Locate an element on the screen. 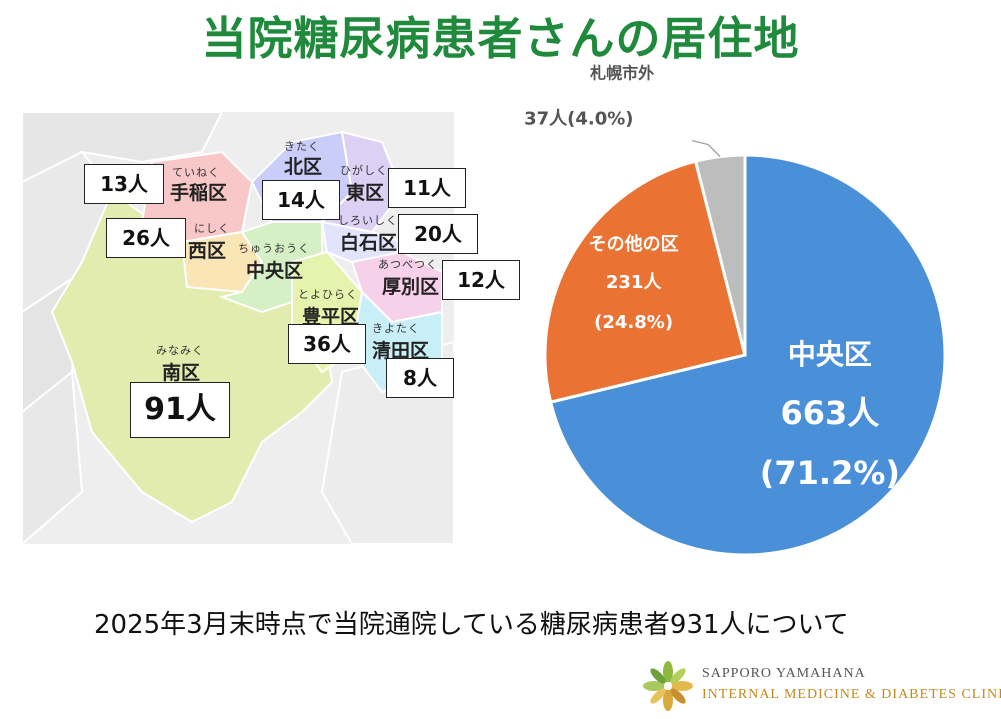  count-box-minami: 91人 is located at coordinates (180, 410).